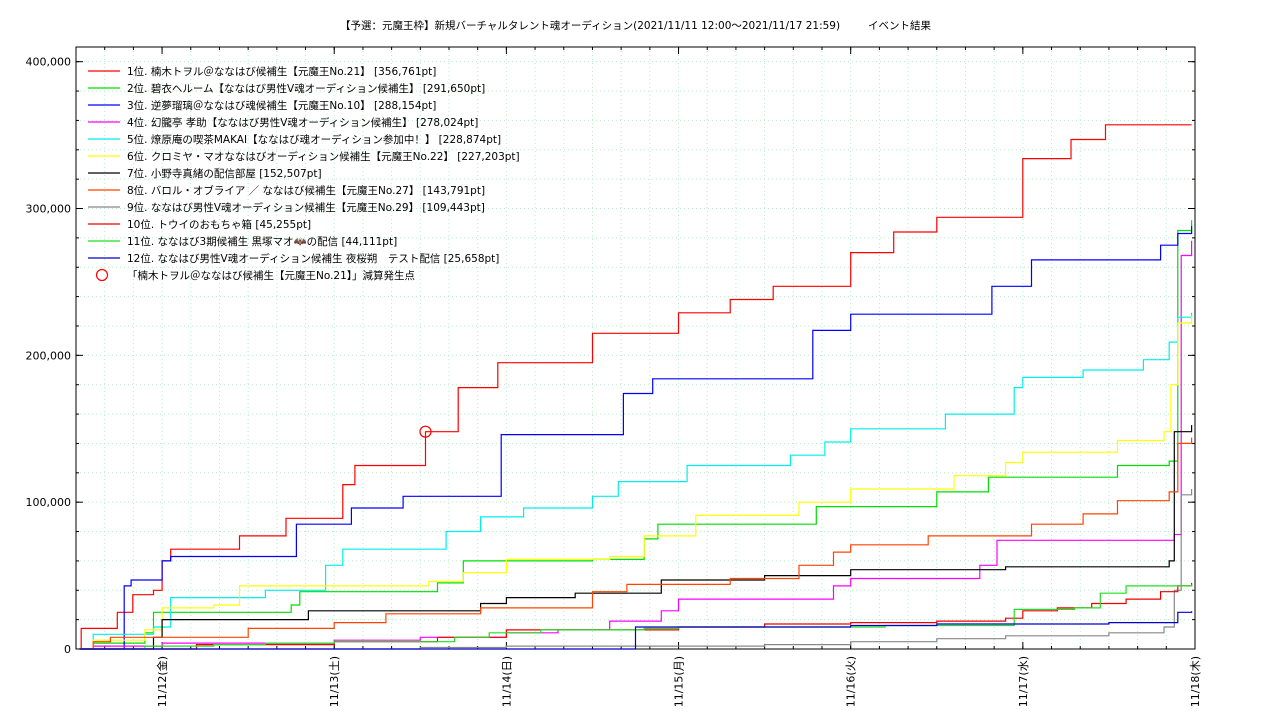 This screenshot has width=1280, height=724. What do you see at coordinates (1023, 681) in the screenshot?
I see `x-tick-label: 11/17(水)` at bounding box center [1023, 681].